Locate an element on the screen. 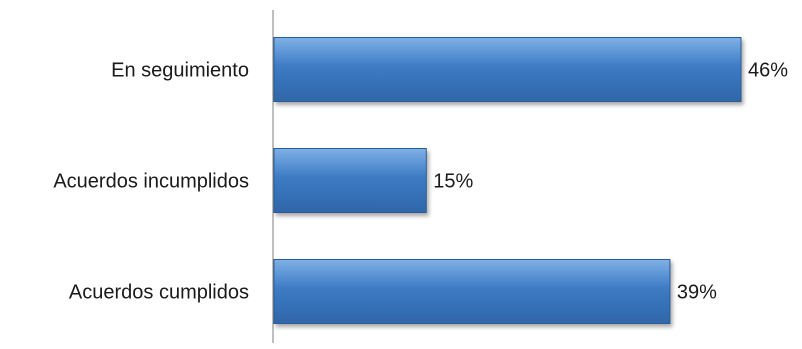  data-label-acuerdos-cumplidos: 39% is located at coordinates (697, 293).